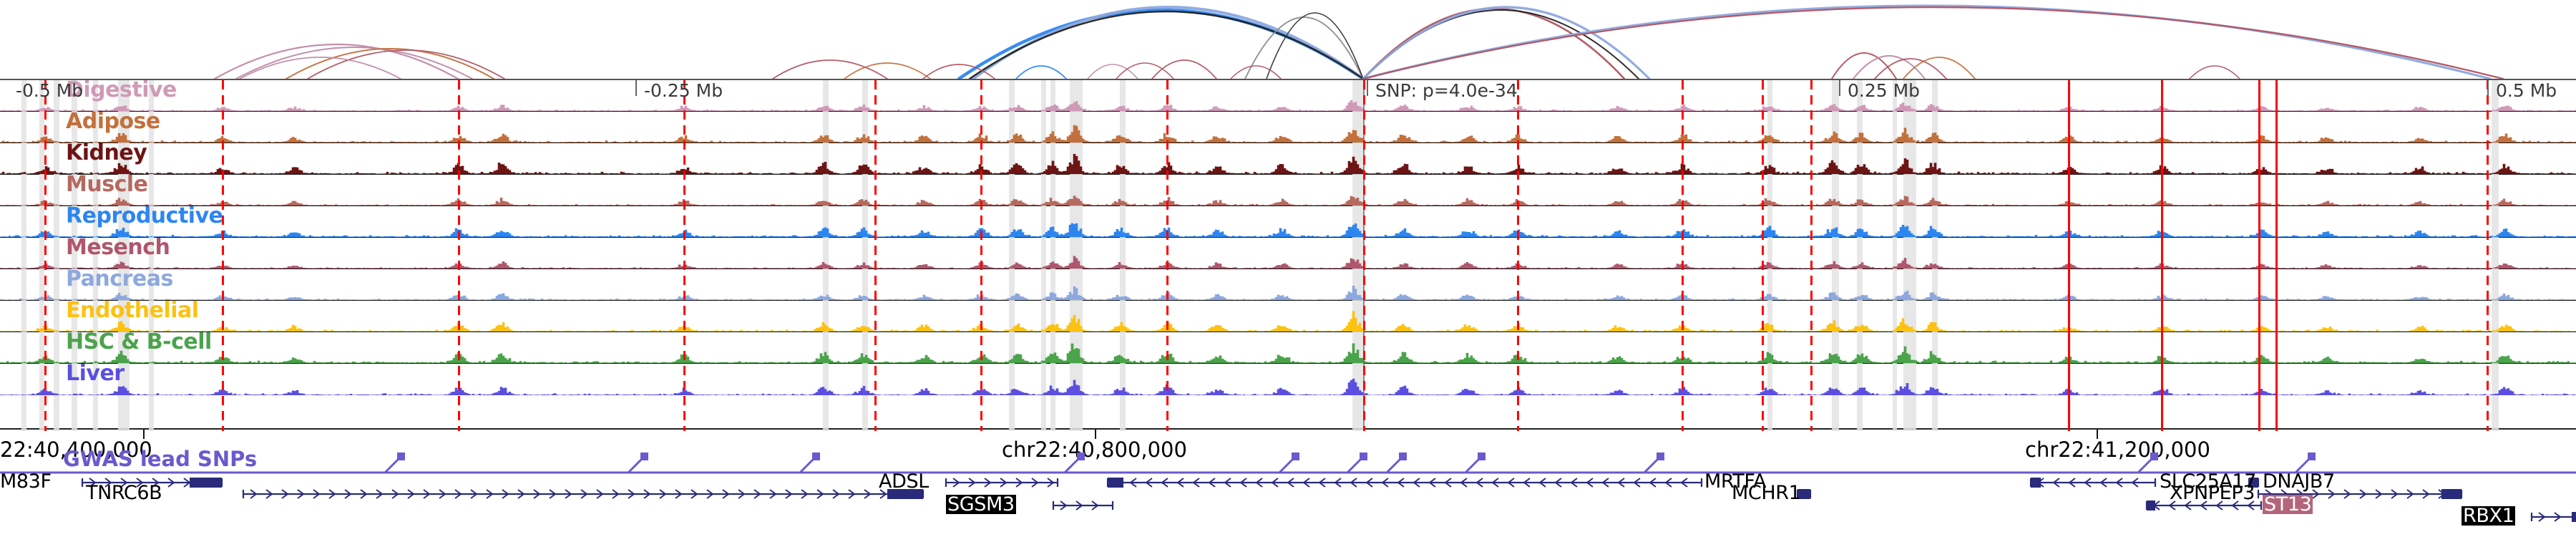 The height and width of the screenshot is (537, 2576). What do you see at coordinates (2489, 516) in the screenshot?
I see `gene-label-rbx1: RBX1` at bounding box center [2489, 516].